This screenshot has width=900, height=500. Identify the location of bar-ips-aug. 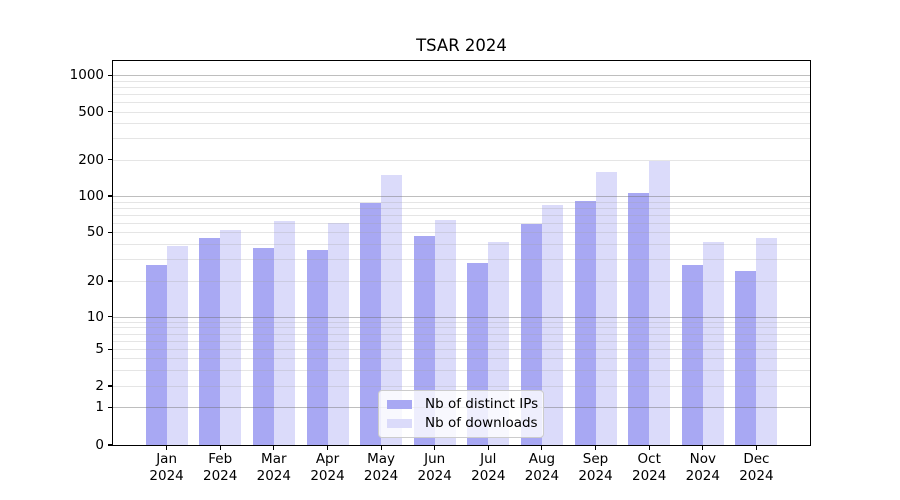
(531, 334).